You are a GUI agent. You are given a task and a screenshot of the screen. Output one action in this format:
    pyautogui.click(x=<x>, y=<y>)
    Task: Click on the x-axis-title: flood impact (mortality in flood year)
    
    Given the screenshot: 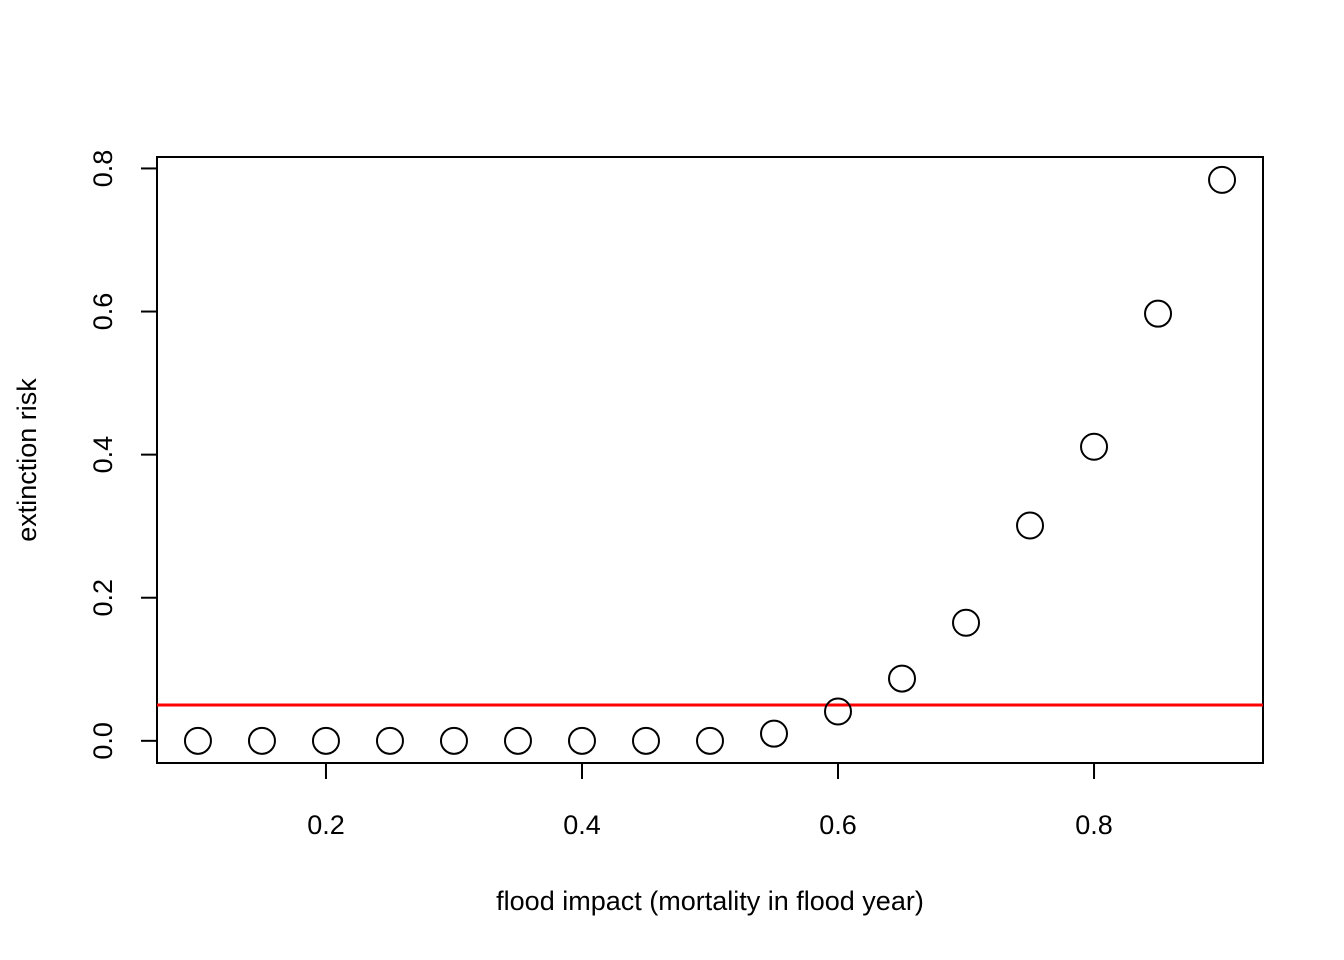 What is the action you would take?
    pyautogui.click(x=710, y=901)
    